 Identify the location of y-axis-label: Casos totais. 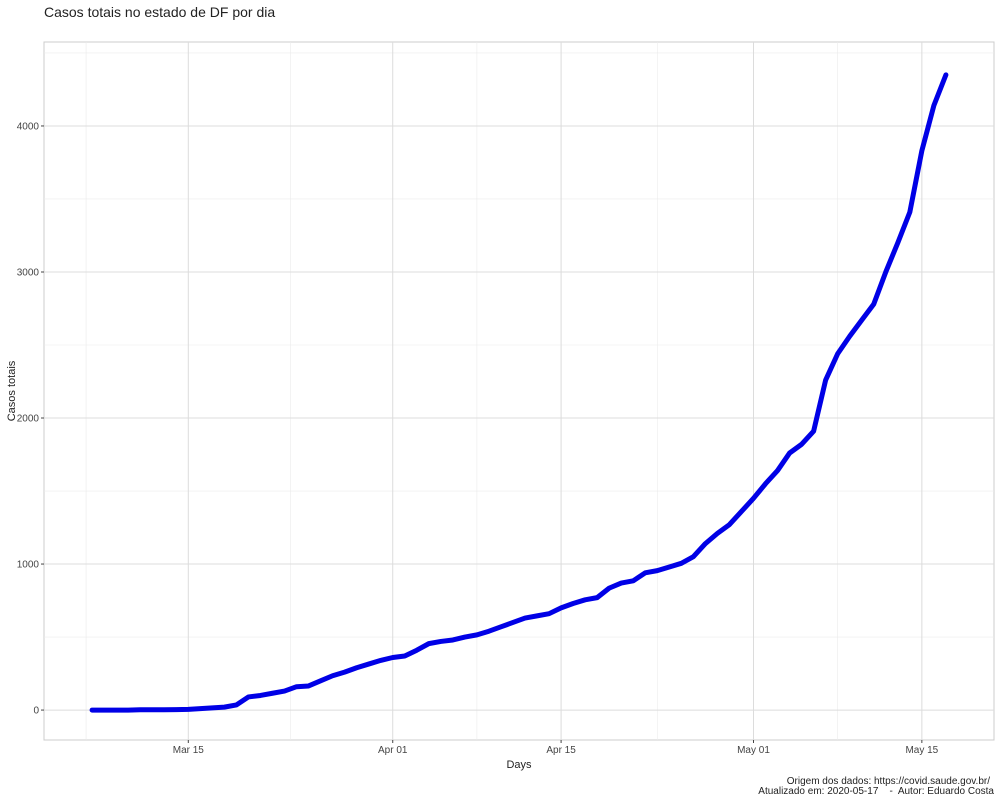
(12, 390).